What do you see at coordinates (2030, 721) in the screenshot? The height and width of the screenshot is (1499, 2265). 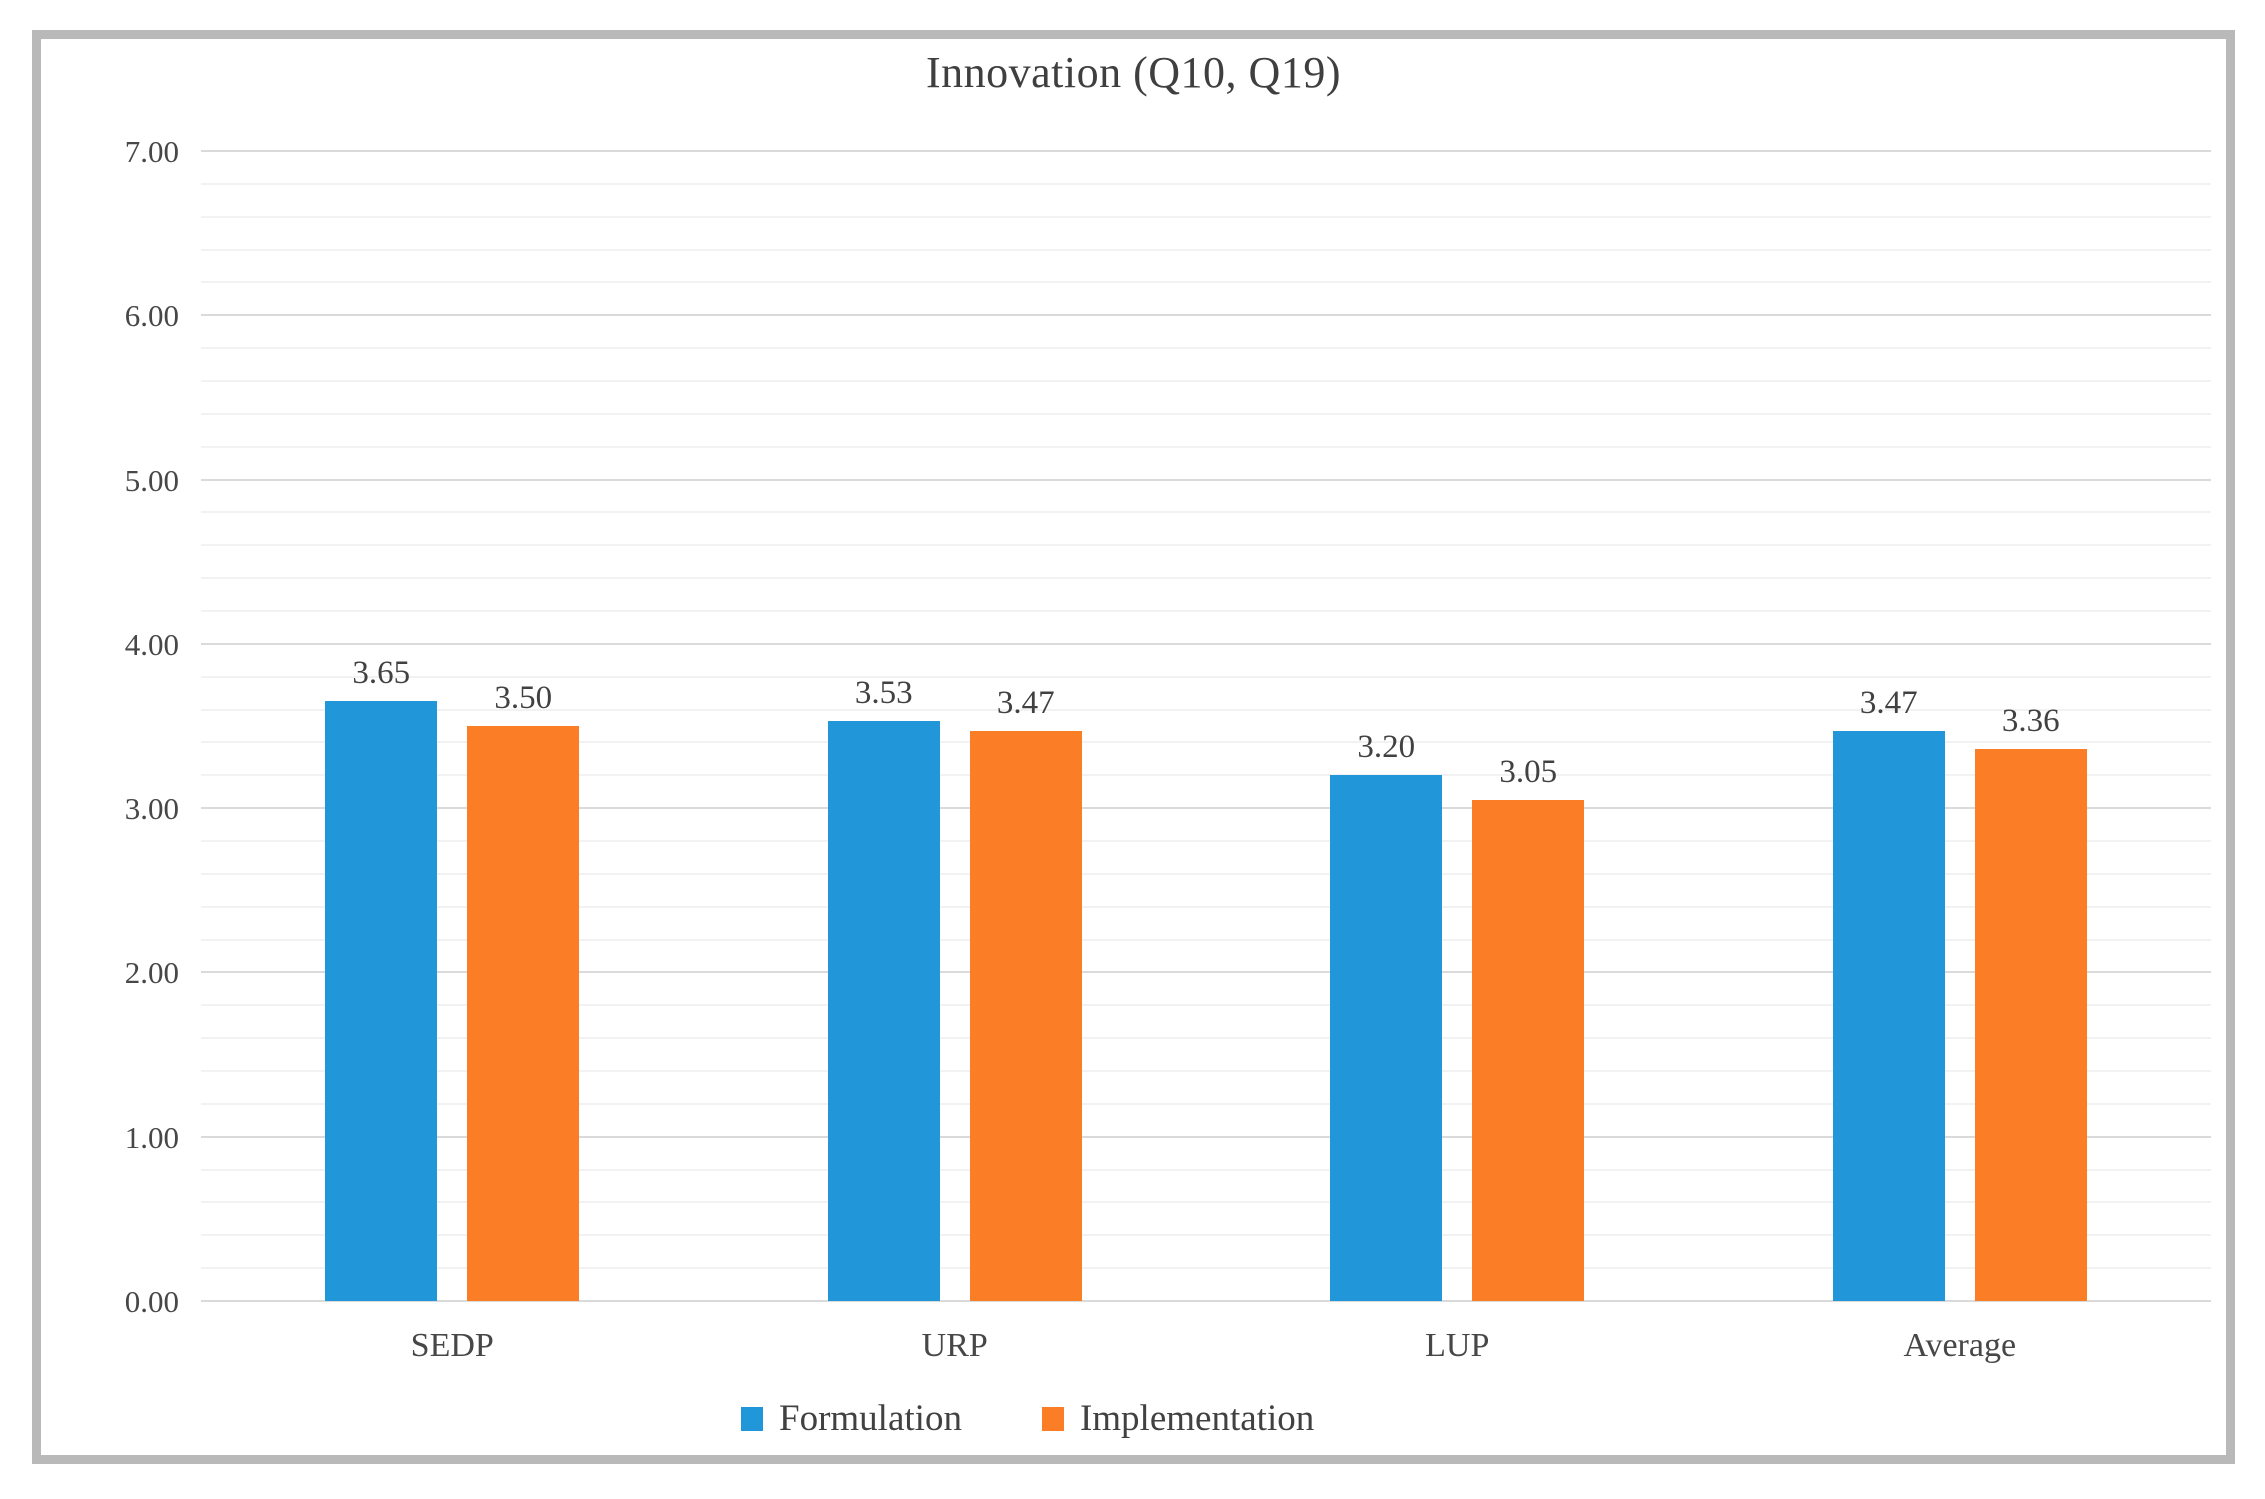 I see `bar-value-label: 3.36` at bounding box center [2030, 721].